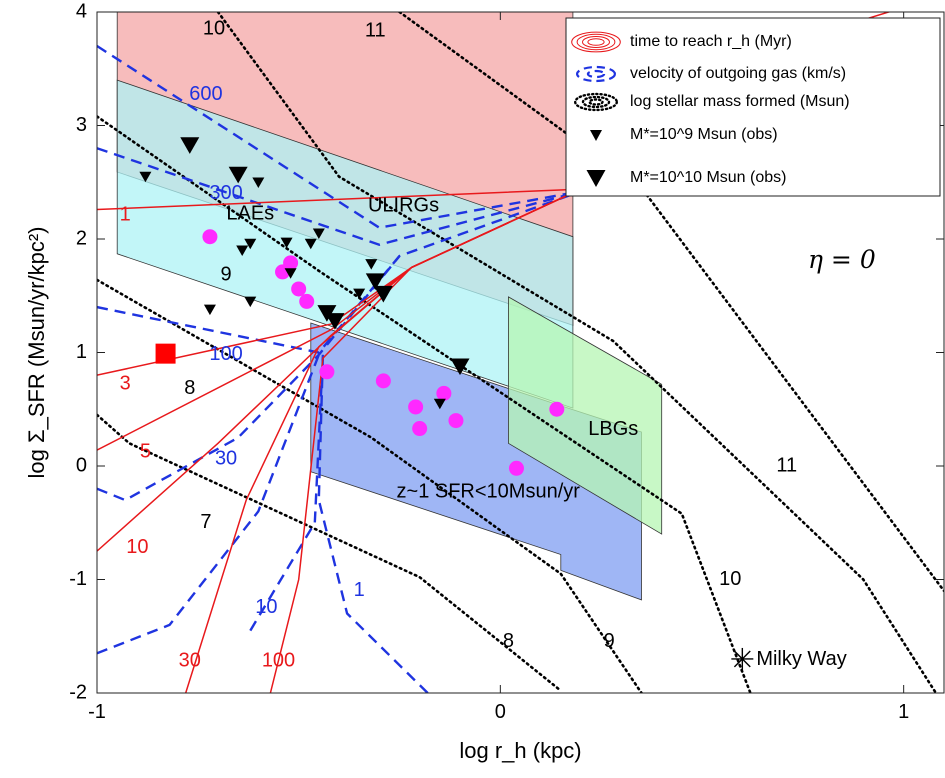  Describe the element at coordinates (596, 178) in the screenshot. I see `legend-large-triangle-icon` at that location.